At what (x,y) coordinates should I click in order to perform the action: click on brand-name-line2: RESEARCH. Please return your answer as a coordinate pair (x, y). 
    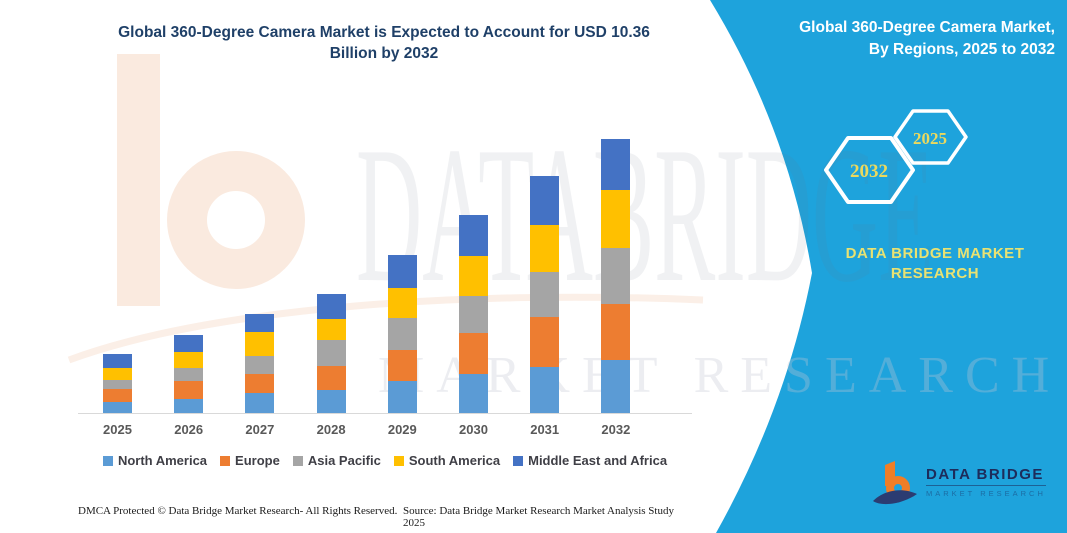
    Looking at the image, I should click on (935, 273).